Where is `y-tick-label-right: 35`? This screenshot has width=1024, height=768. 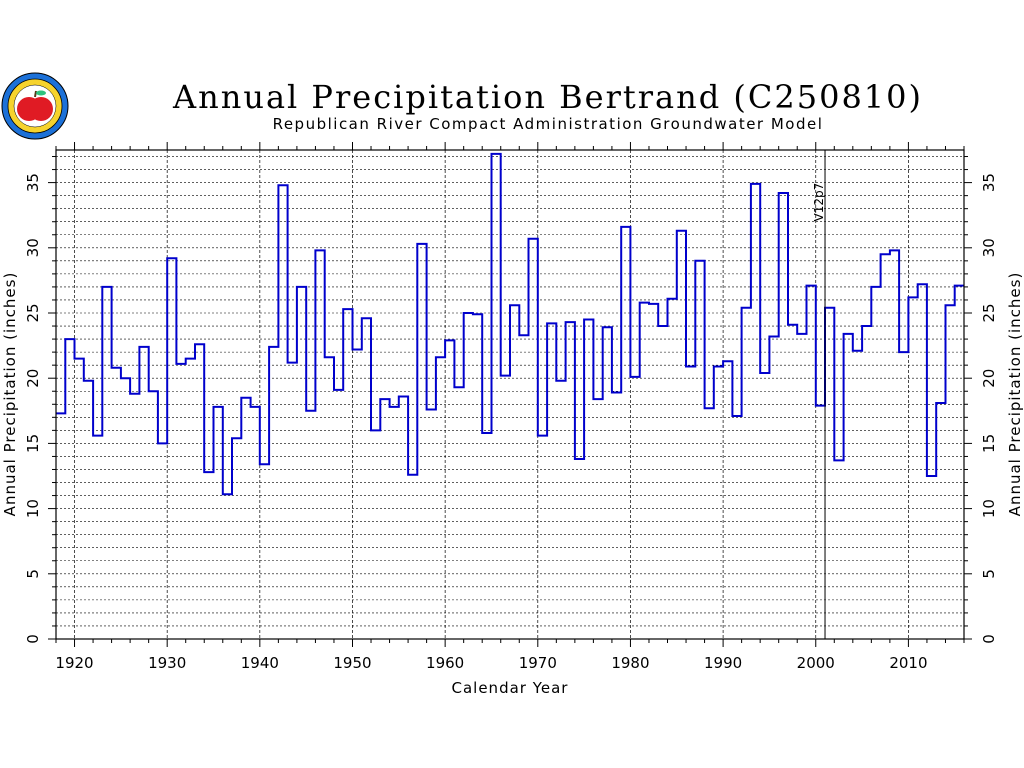
y-tick-label-right: 35 is located at coordinates (989, 182).